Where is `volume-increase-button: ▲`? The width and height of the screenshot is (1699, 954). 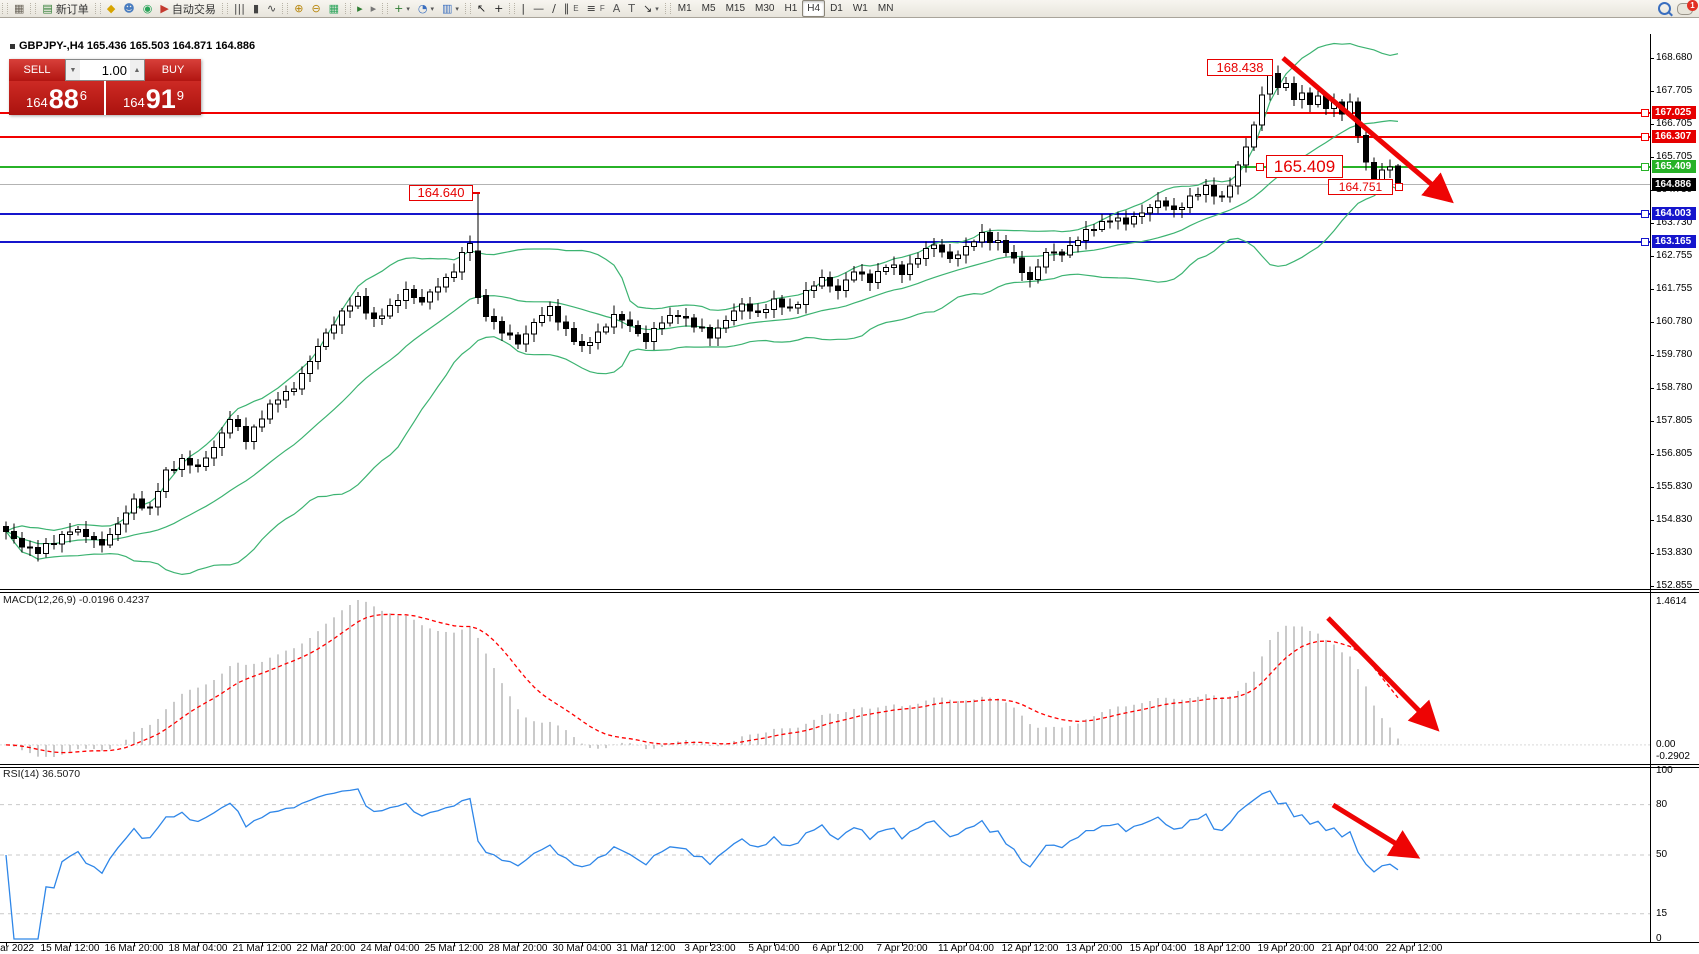 volume-increase-button: ▲ is located at coordinates (137, 70).